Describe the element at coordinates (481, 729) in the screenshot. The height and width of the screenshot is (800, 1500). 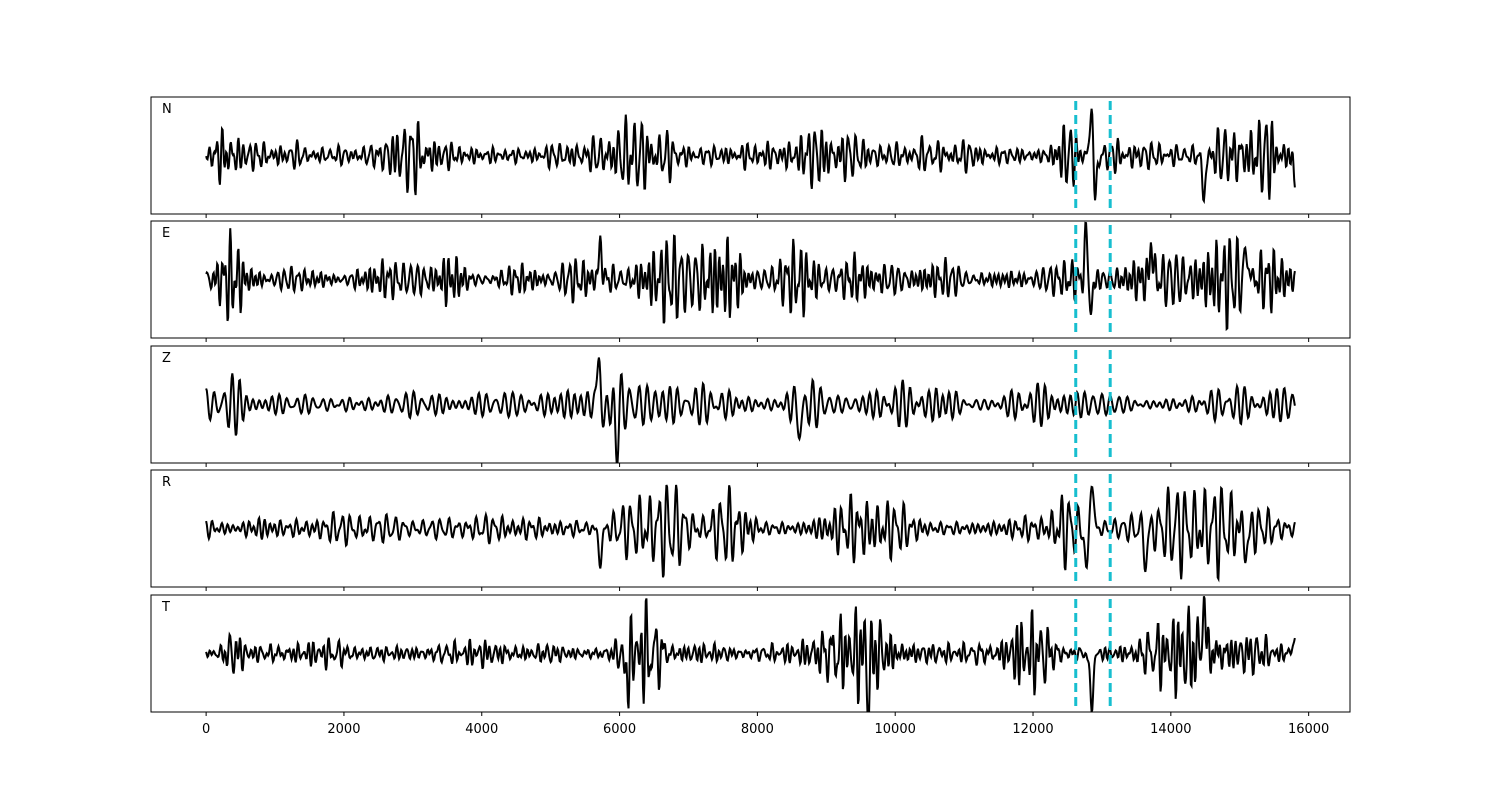
I see `x-tick-label: 4000` at that location.